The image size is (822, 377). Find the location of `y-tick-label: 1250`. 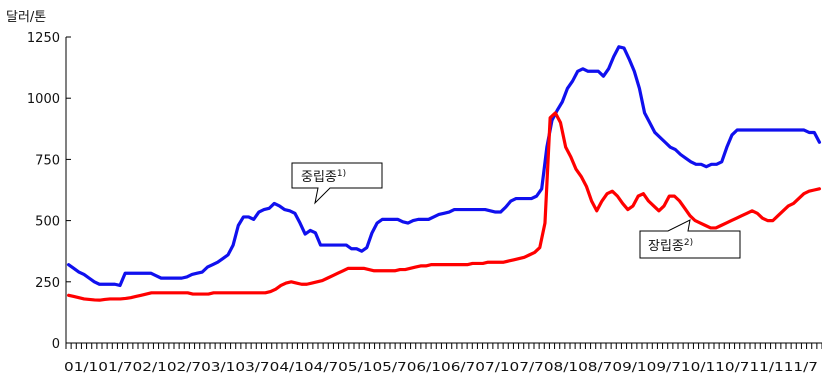

y-tick-label: 1250 is located at coordinates (43, 38).